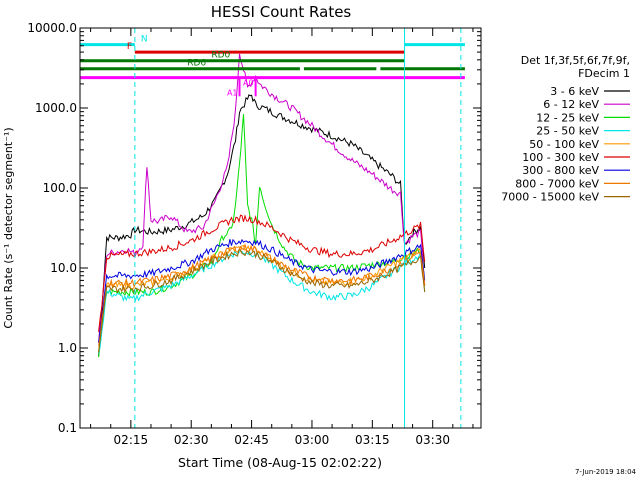  What do you see at coordinates (560, 157) in the screenshot?
I see `legend-entry-label-5: 100 - 300 keV` at bounding box center [560, 157].